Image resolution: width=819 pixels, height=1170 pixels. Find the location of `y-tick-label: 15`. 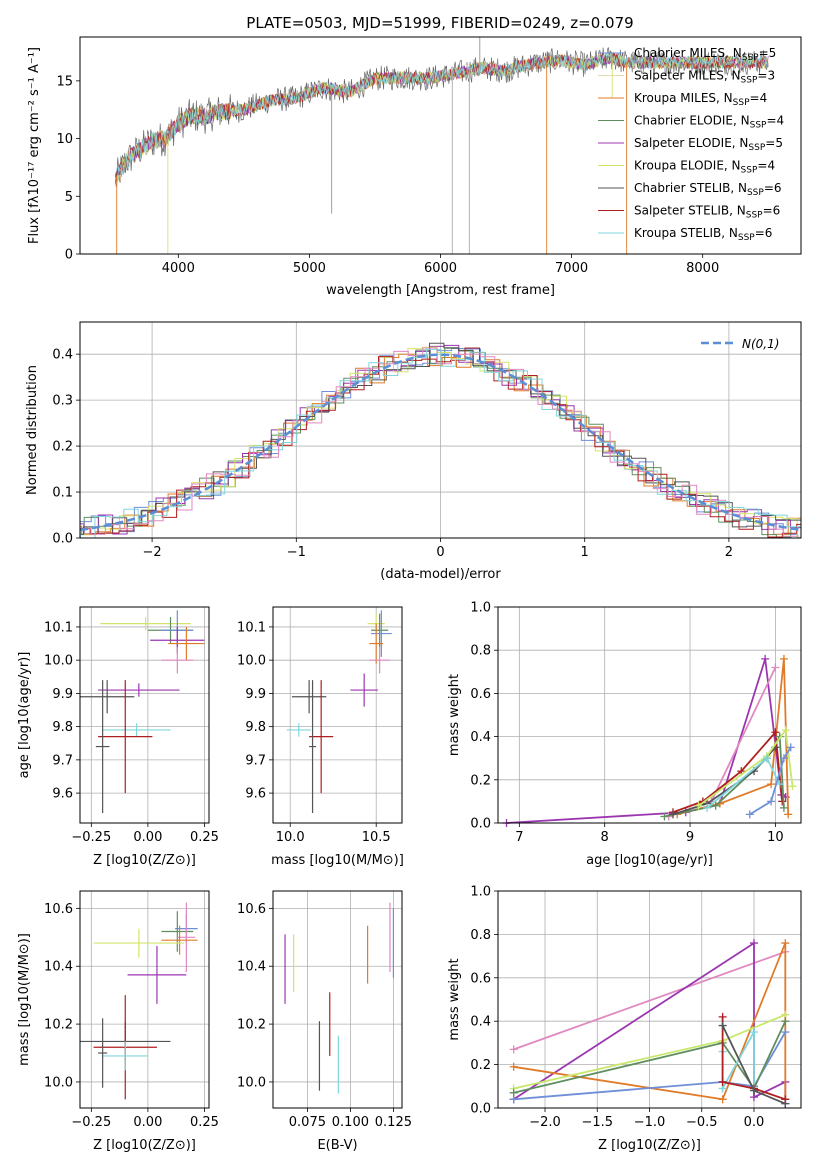

y-tick-label: 15 is located at coordinates (64, 81).